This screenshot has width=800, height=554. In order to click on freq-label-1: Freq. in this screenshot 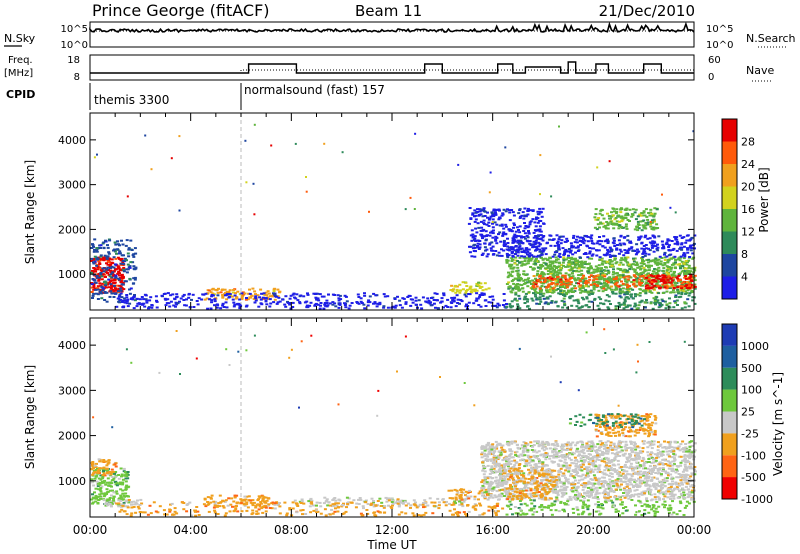, I will do `click(20, 60)`.